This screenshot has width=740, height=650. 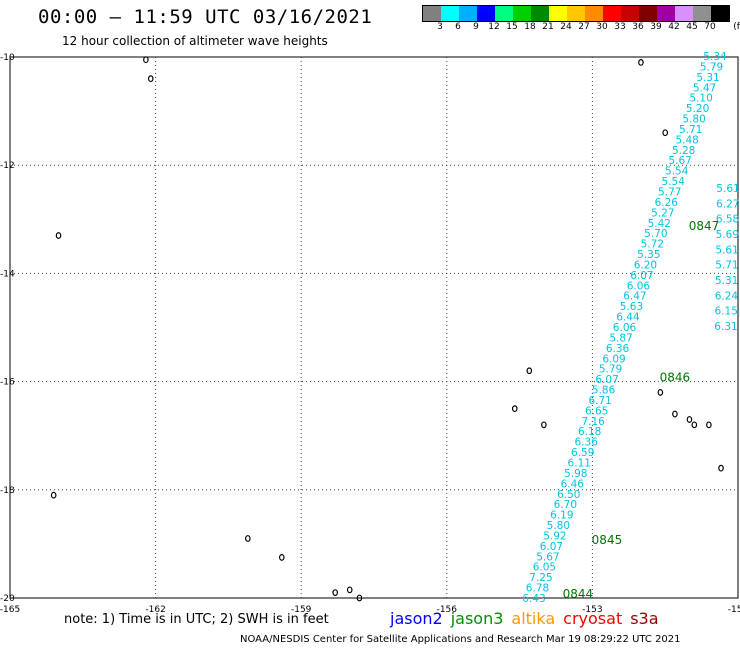 What do you see at coordinates (568, 495) in the screenshot?
I see `wave-height-label: 6.50` at bounding box center [568, 495].